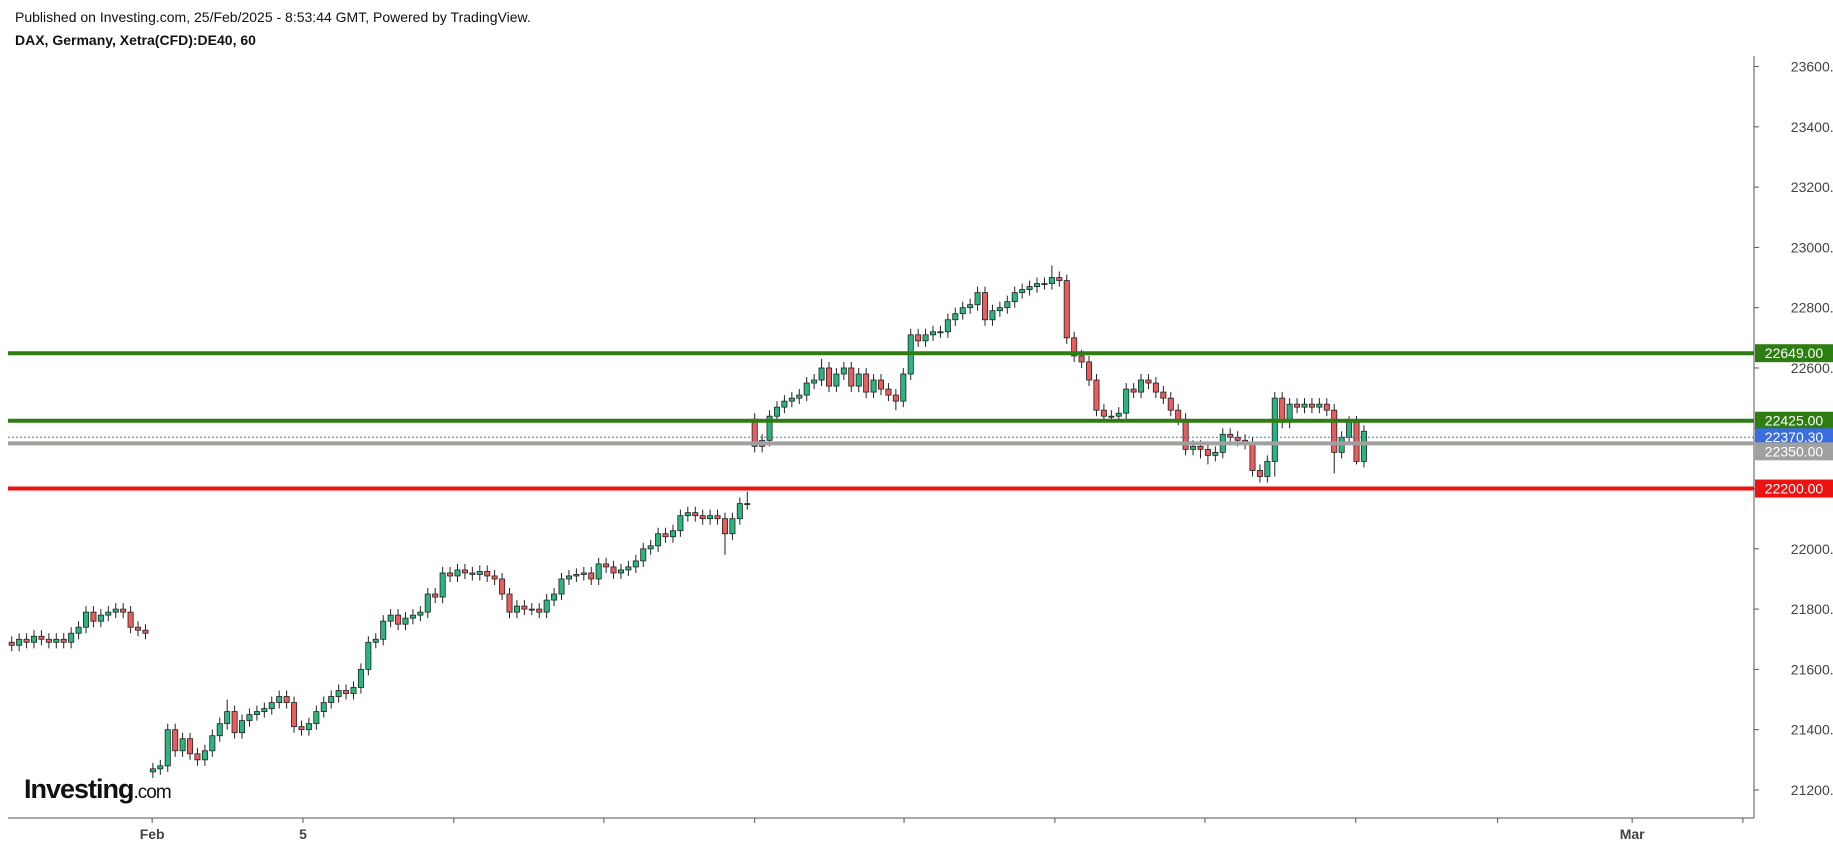 Image resolution: width=1833 pixels, height=848 pixels. Describe the element at coordinates (135, 40) in the screenshot. I see `chart-title: DAX, Germany, Xetra(CFD):DE40, 60` at that location.